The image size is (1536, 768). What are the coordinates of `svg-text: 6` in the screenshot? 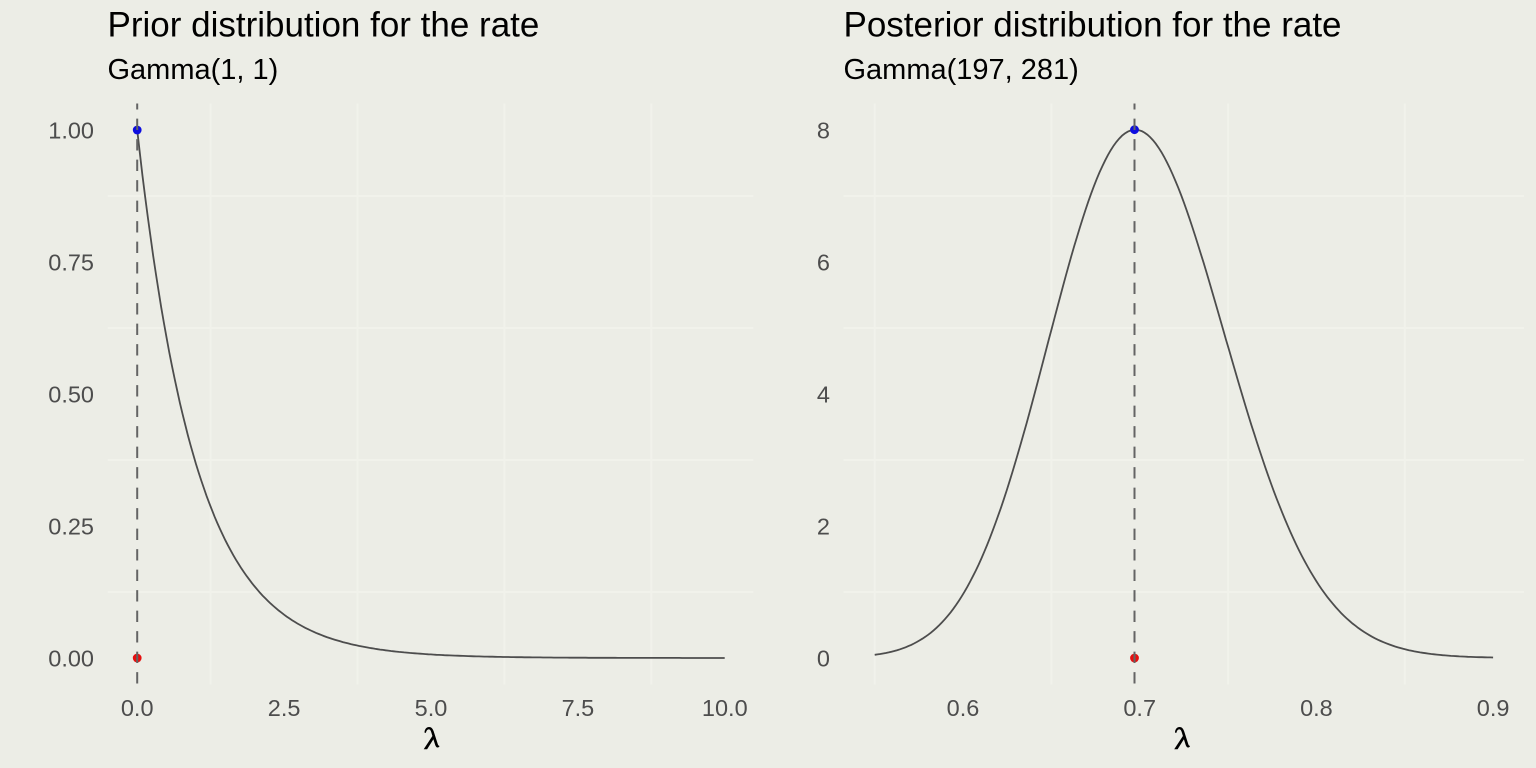 It's located at (823, 262).